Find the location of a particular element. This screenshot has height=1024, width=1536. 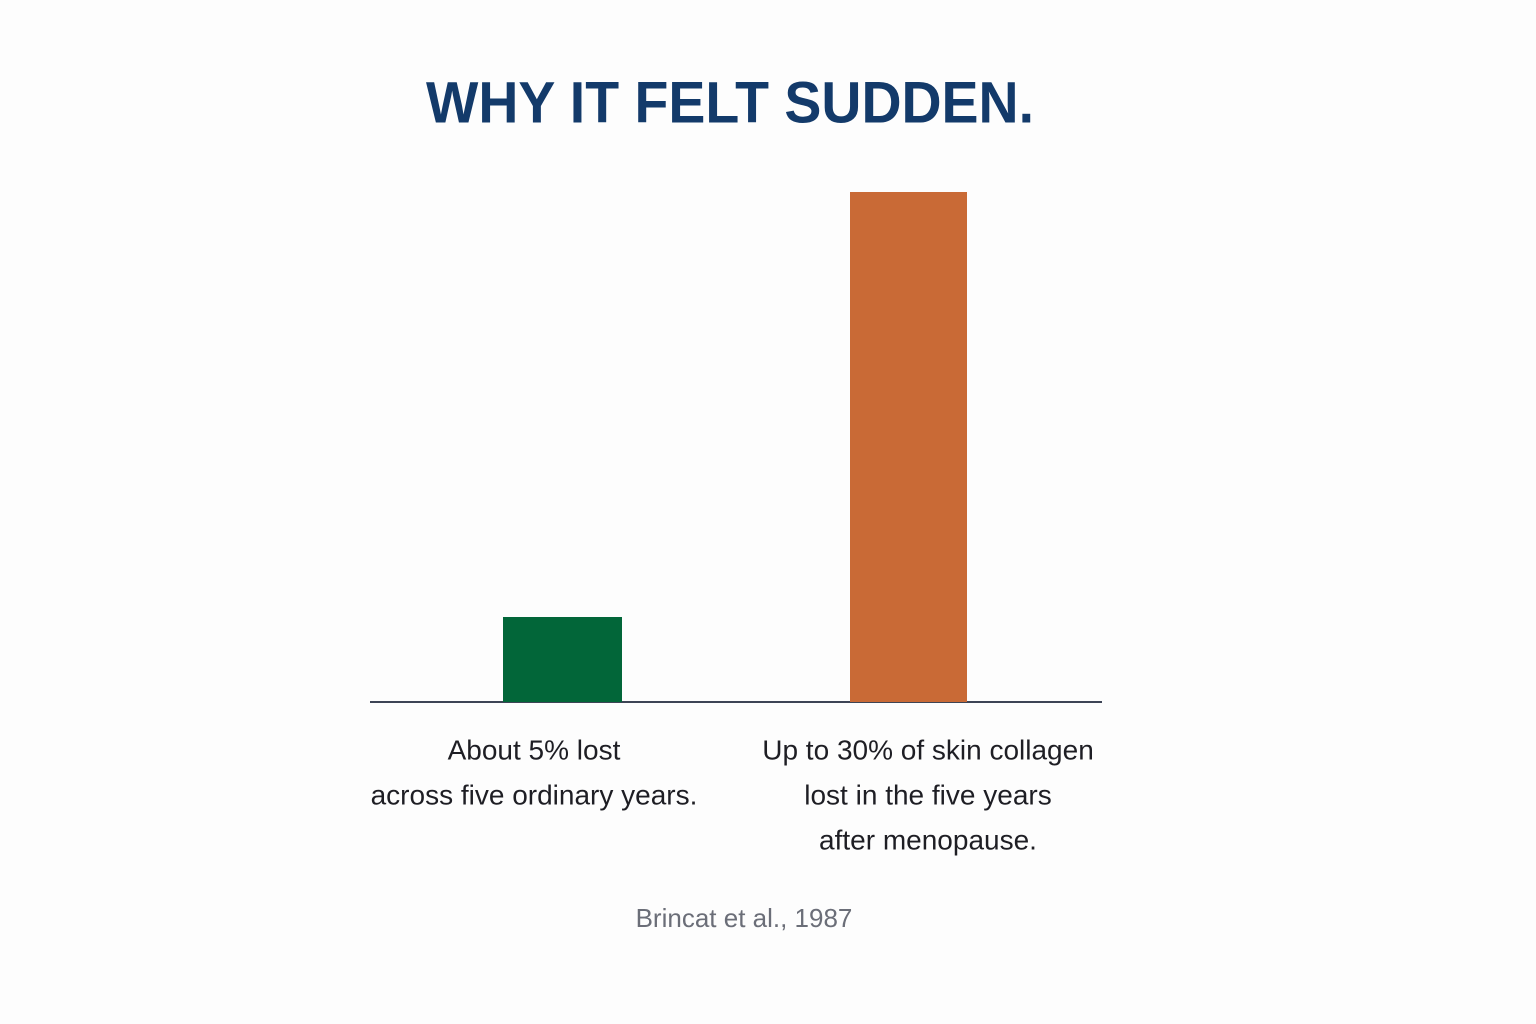

category-label: Up to 30% of skin collagen is located at coordinates (928, 749).